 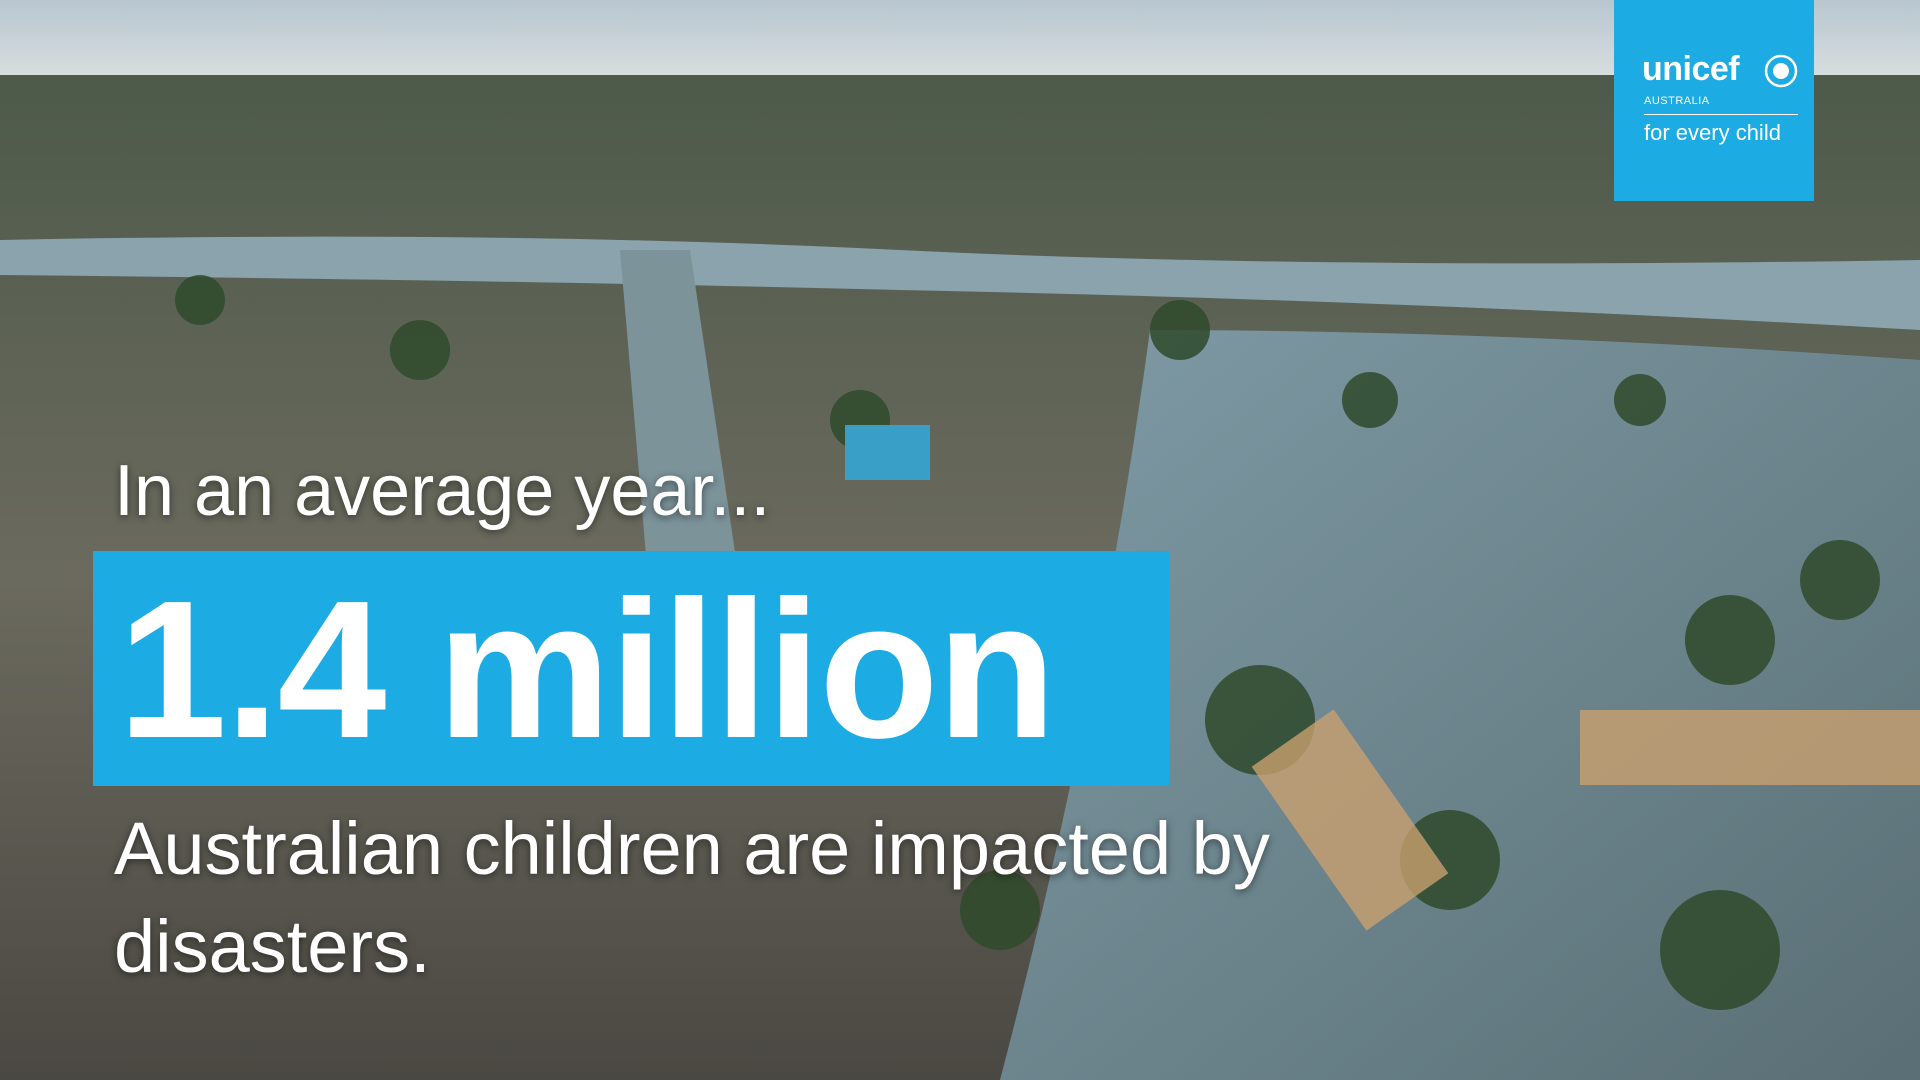 I want to click on logo-country: AUSTRALIA, so click(x=1677, y=101).